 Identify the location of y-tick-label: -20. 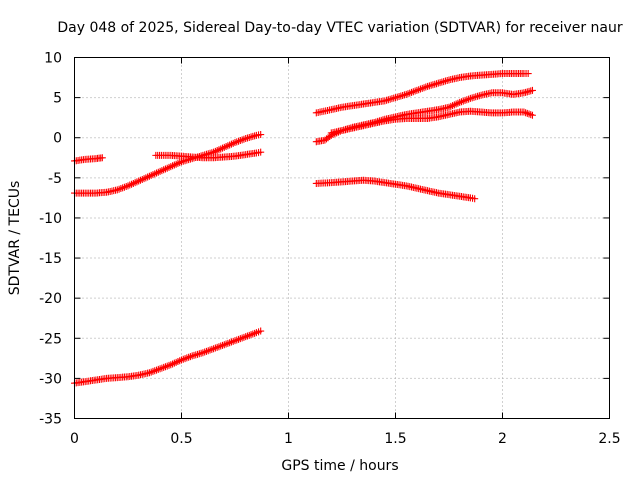
(50, 299).